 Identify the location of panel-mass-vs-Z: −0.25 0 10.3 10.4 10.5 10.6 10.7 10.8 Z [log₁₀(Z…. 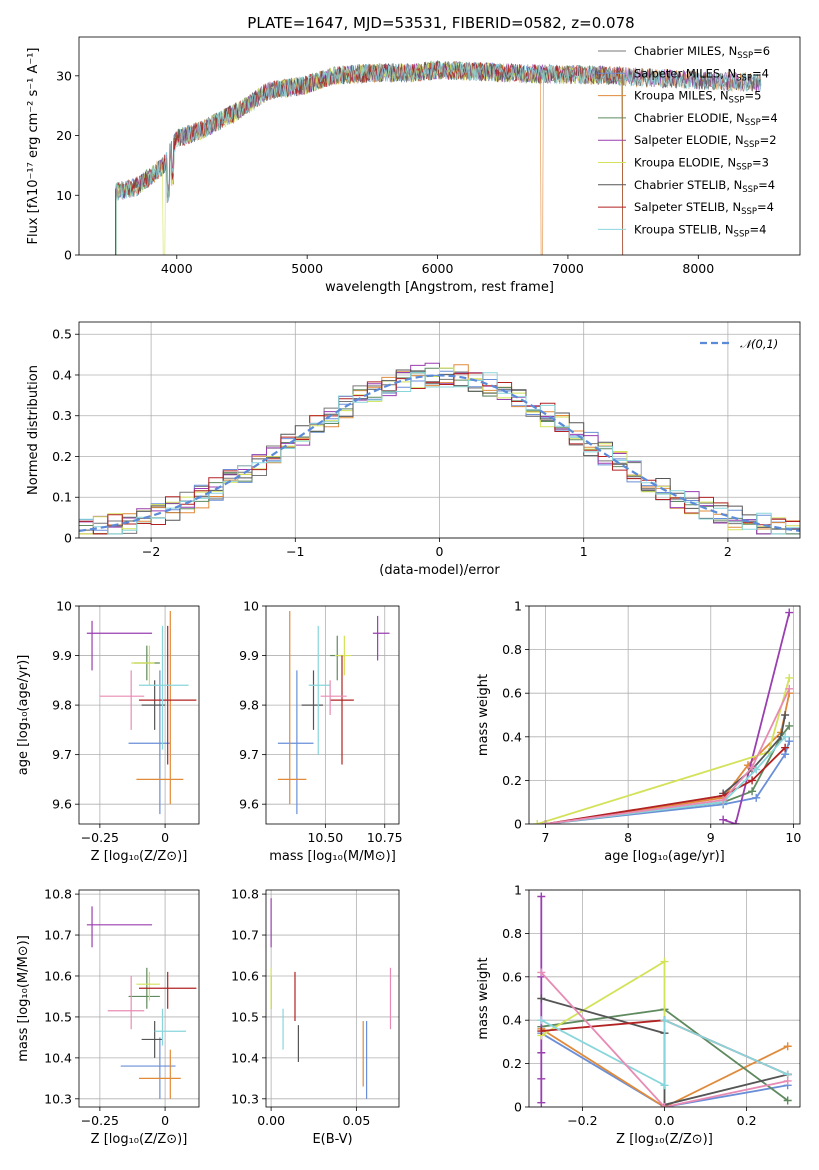
(108, 1017).